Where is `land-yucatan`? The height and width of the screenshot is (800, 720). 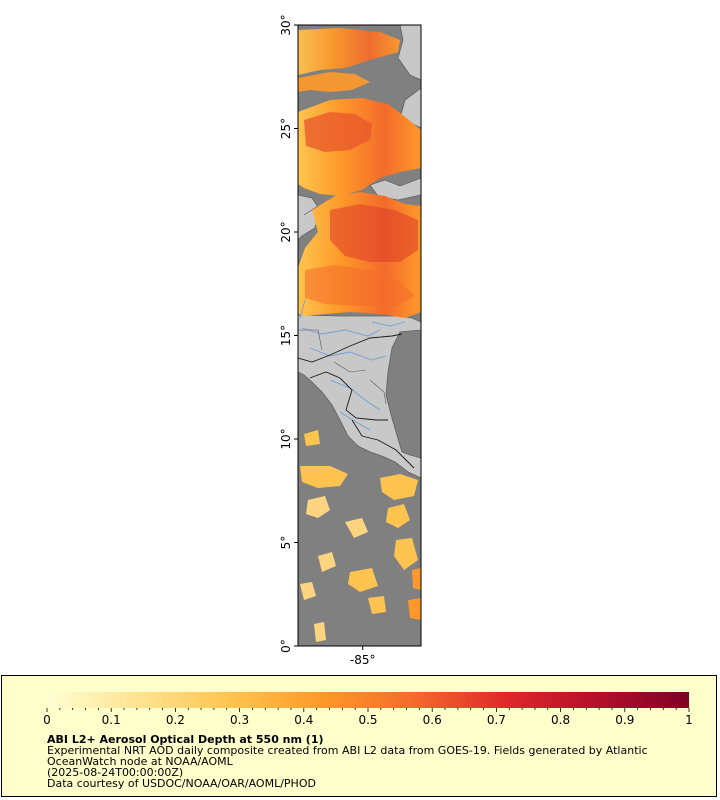
land-yucatan is located at coordinates (409, 53).